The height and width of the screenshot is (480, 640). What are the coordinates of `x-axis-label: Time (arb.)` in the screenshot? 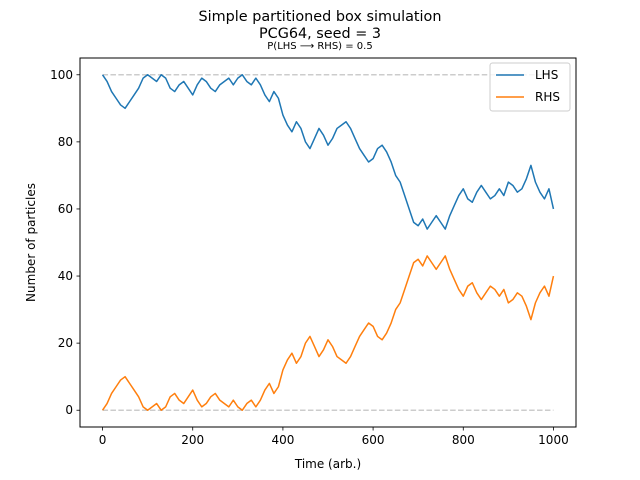 It's located at (327, 464).